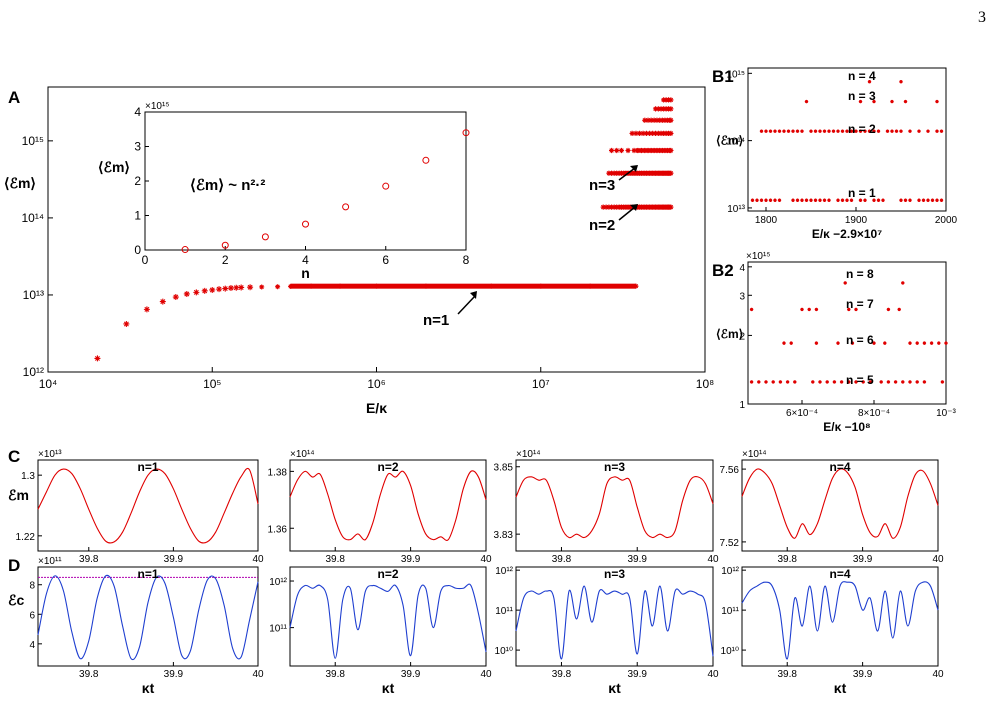 The image size is (997, 704). I want to click on y-tick-label-c4: 7.52, so click(730, 543).